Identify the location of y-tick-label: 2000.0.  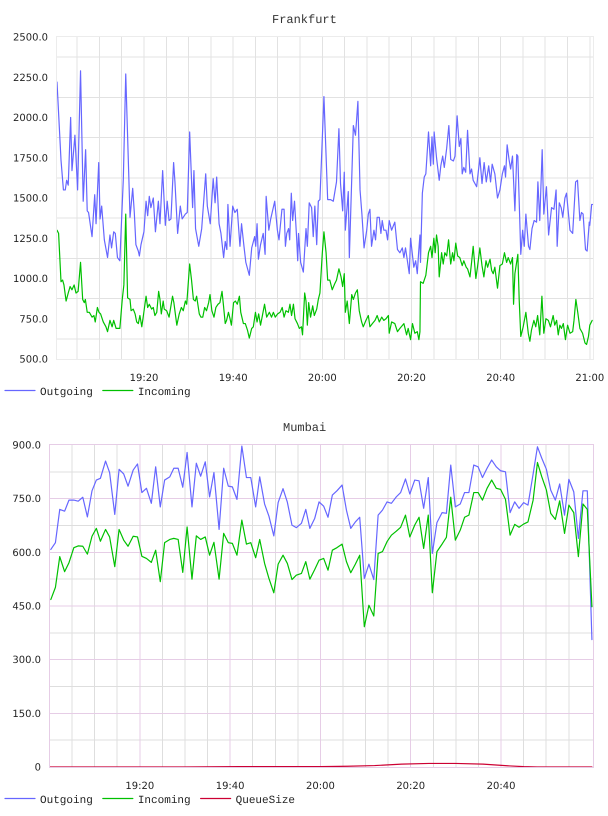
(30, 118).